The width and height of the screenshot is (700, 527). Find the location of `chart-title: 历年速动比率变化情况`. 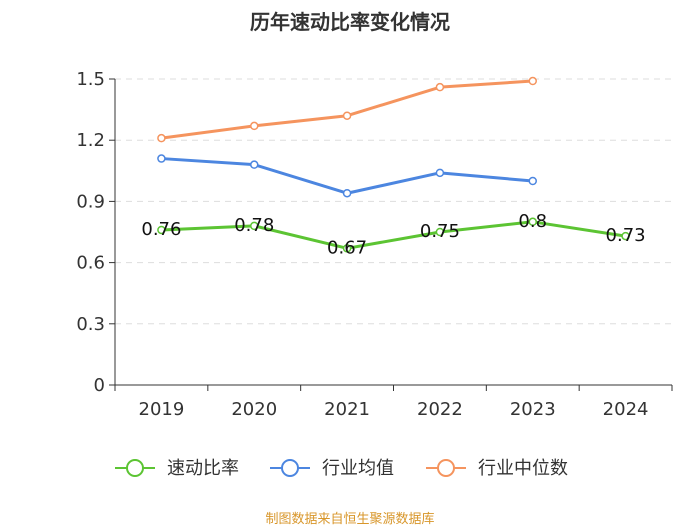

chart-title: 历年速动比率变化情况 is located at coordinates (350, 22).